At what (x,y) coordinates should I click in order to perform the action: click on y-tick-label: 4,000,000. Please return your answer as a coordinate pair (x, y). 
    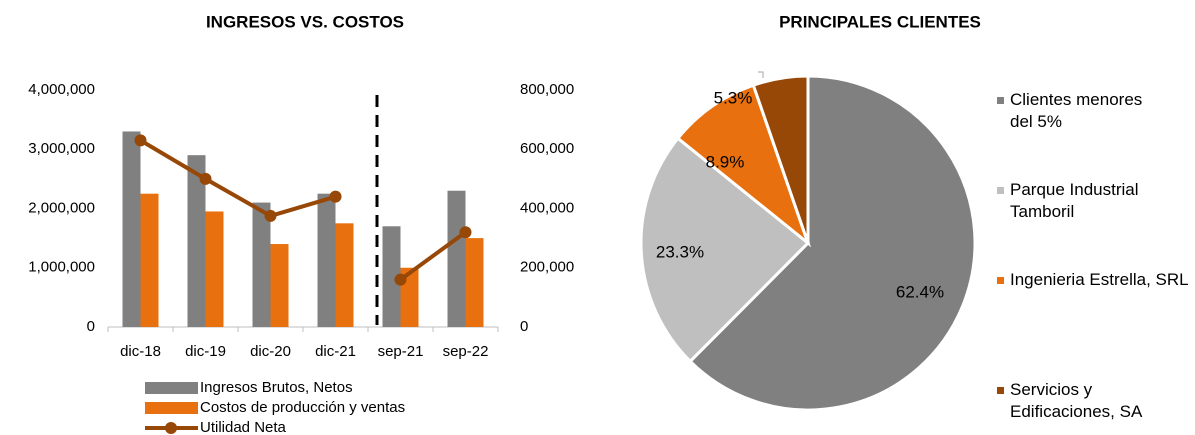
    Looking at the image, I should click on (61, 89).